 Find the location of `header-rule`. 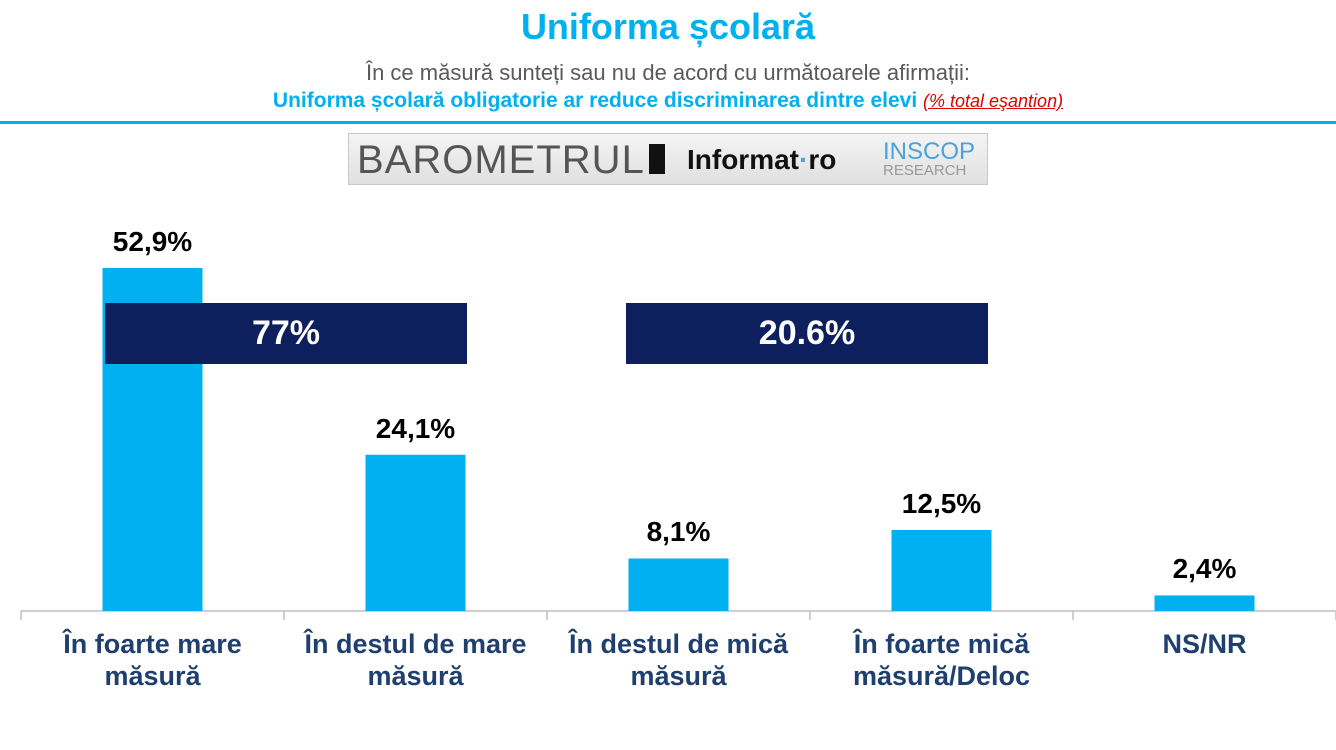

header-rule is located at coordinates (668, 122).